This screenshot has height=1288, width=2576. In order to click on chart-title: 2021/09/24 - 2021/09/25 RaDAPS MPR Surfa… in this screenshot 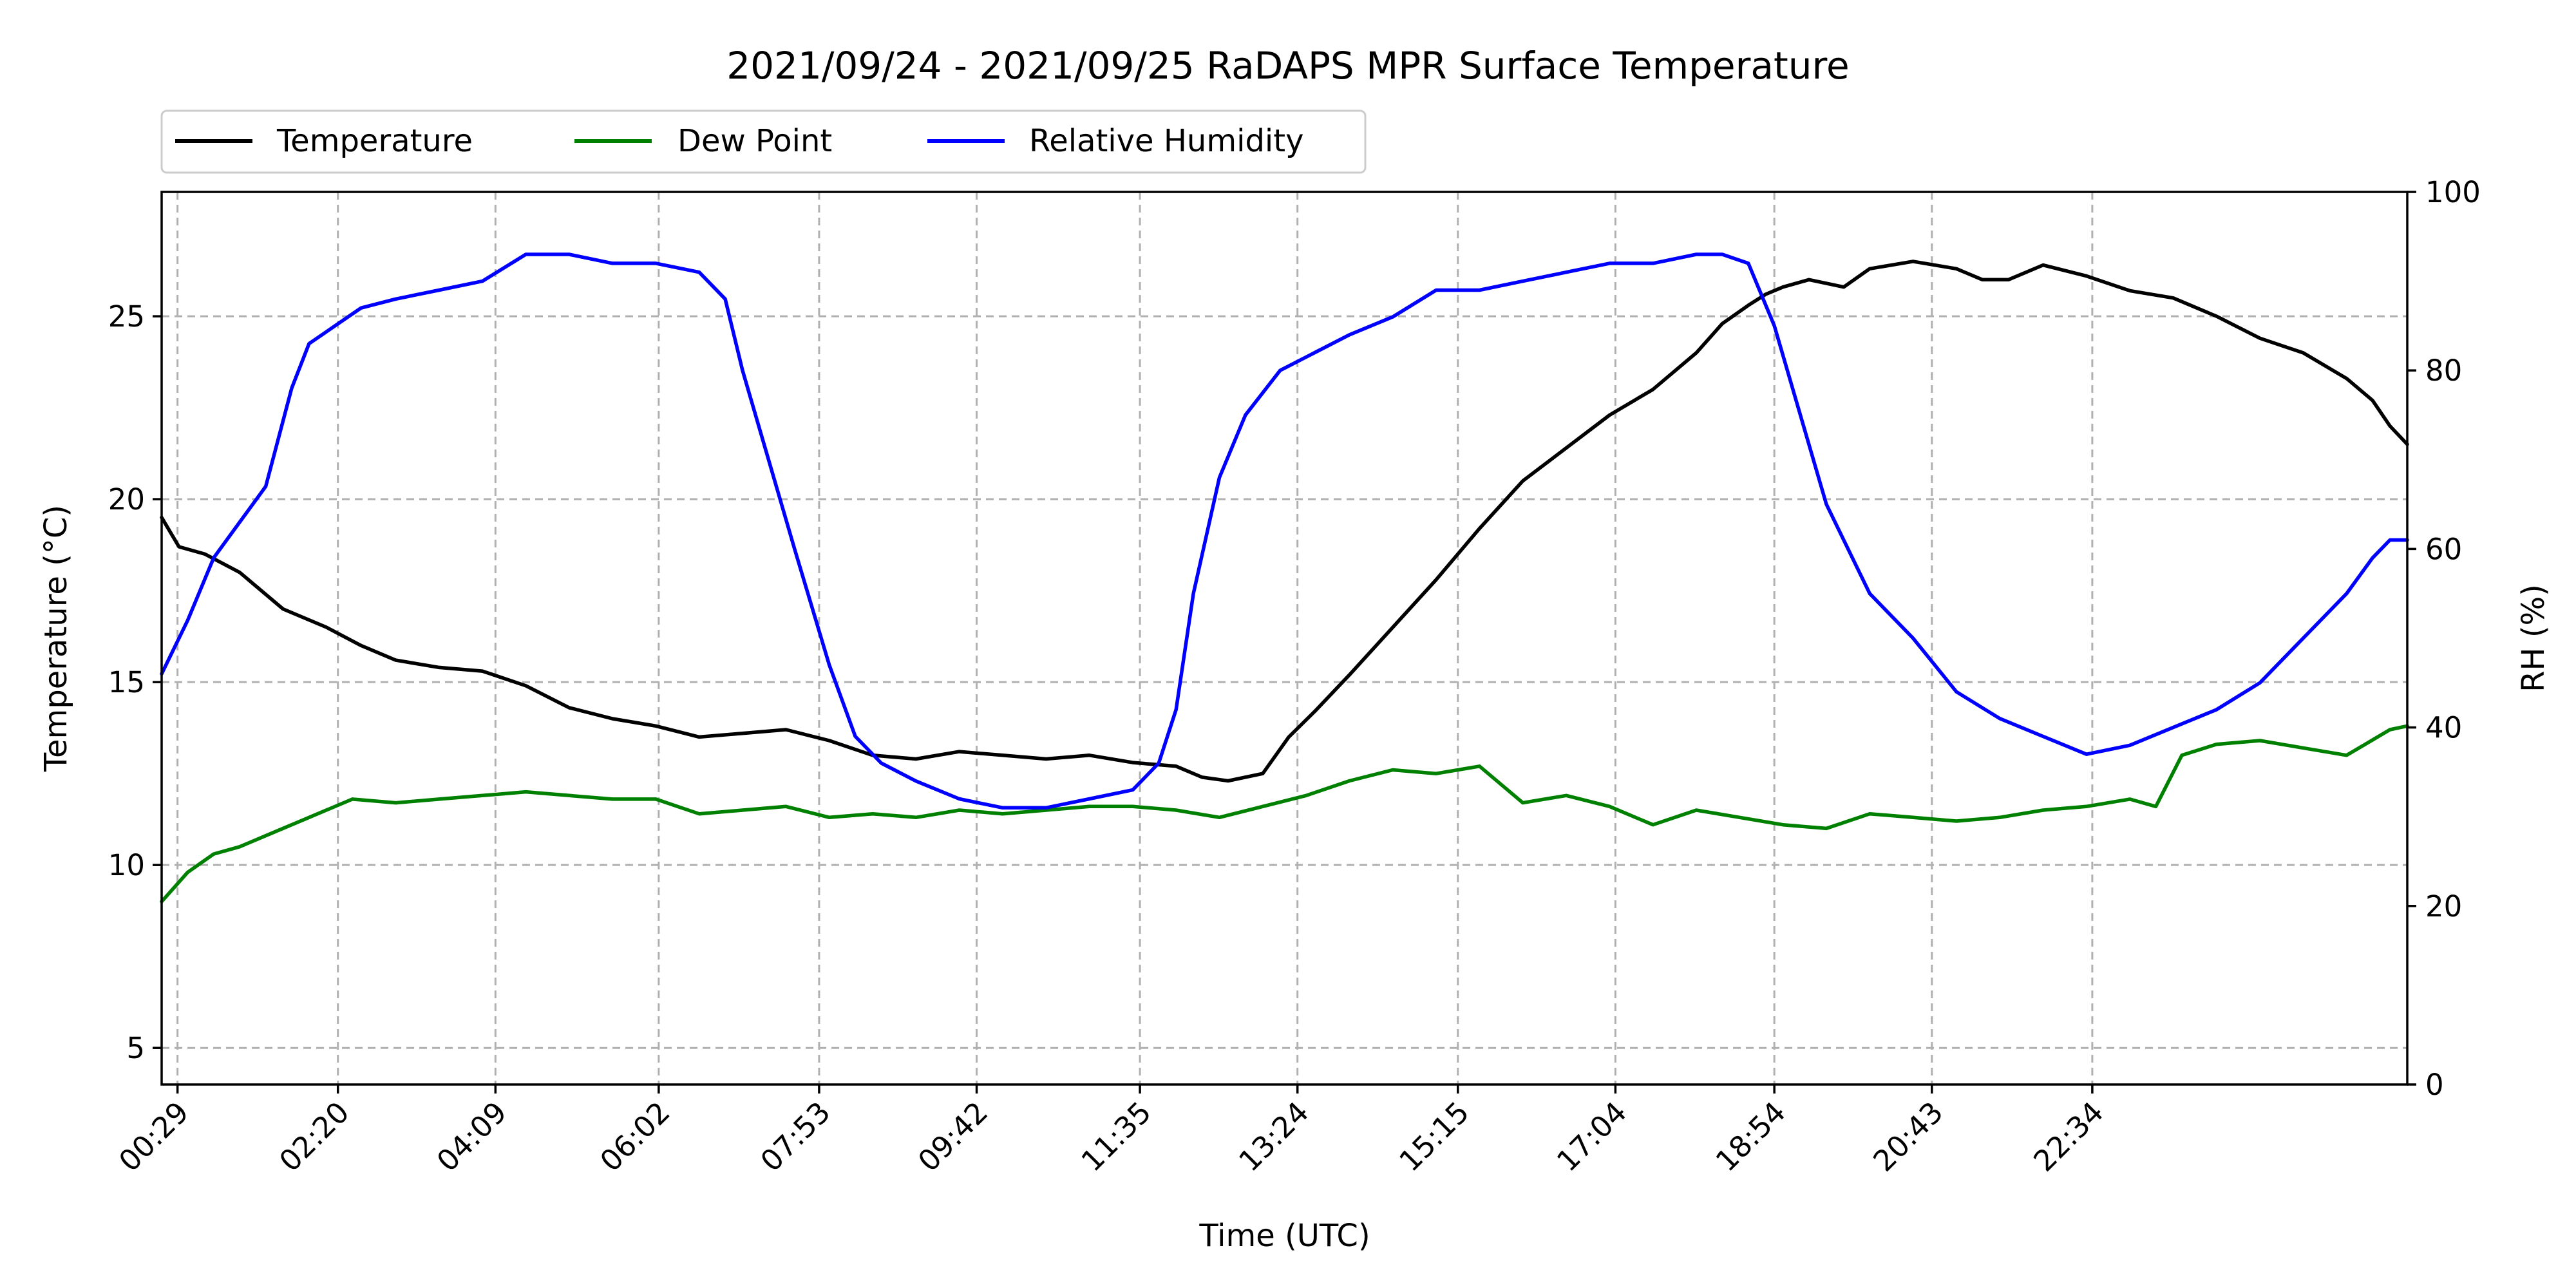, I will do `click(1287, 66)`.